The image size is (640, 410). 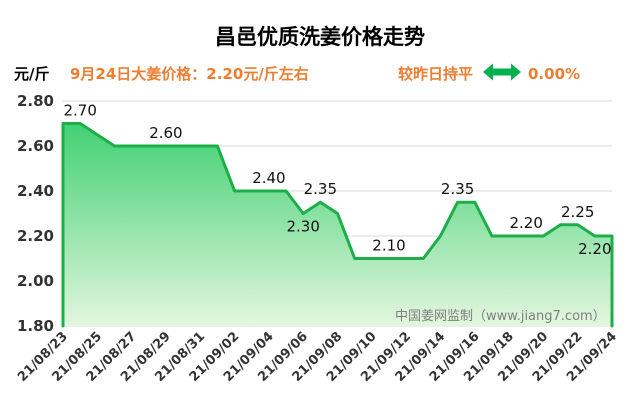 What do you see at coordinates (35, 146) in the screenshot?
I see `y-tick-label: 2.60` at bounding box center [35, 146].